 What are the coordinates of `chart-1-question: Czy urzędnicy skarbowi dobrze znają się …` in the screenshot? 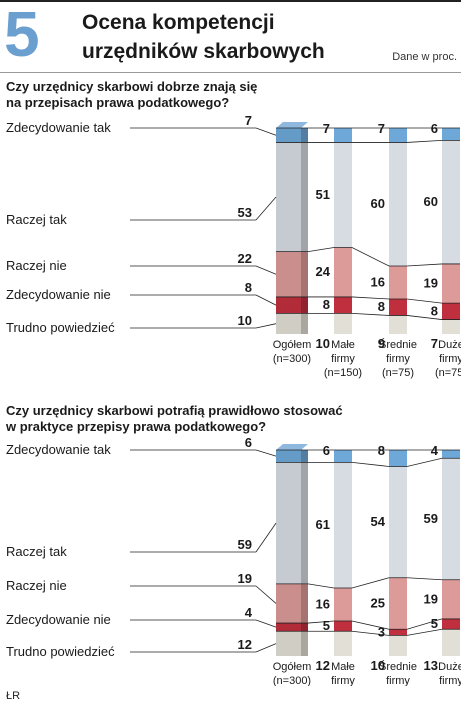 It's located at (131, 95).